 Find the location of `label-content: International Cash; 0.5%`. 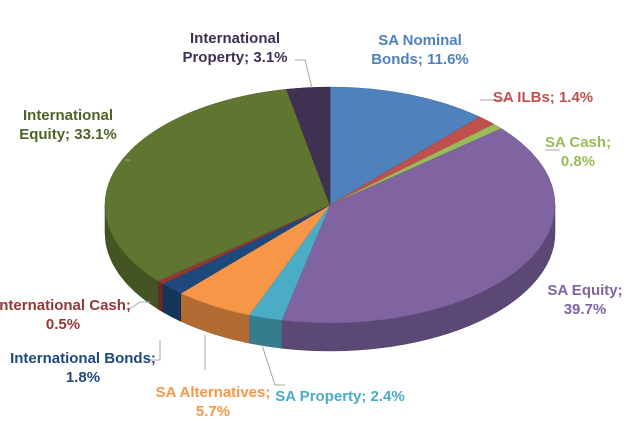

label-content: International Cash; 0.5% is located at coordinates (66, 315).